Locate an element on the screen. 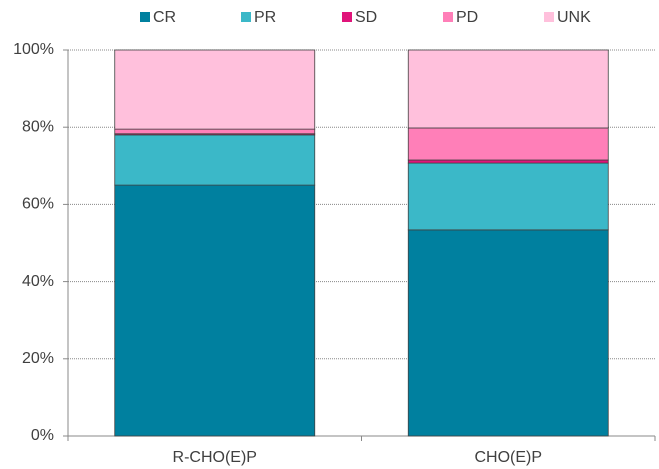  y-tick-label: 20% is located at coordinates (38, 358).